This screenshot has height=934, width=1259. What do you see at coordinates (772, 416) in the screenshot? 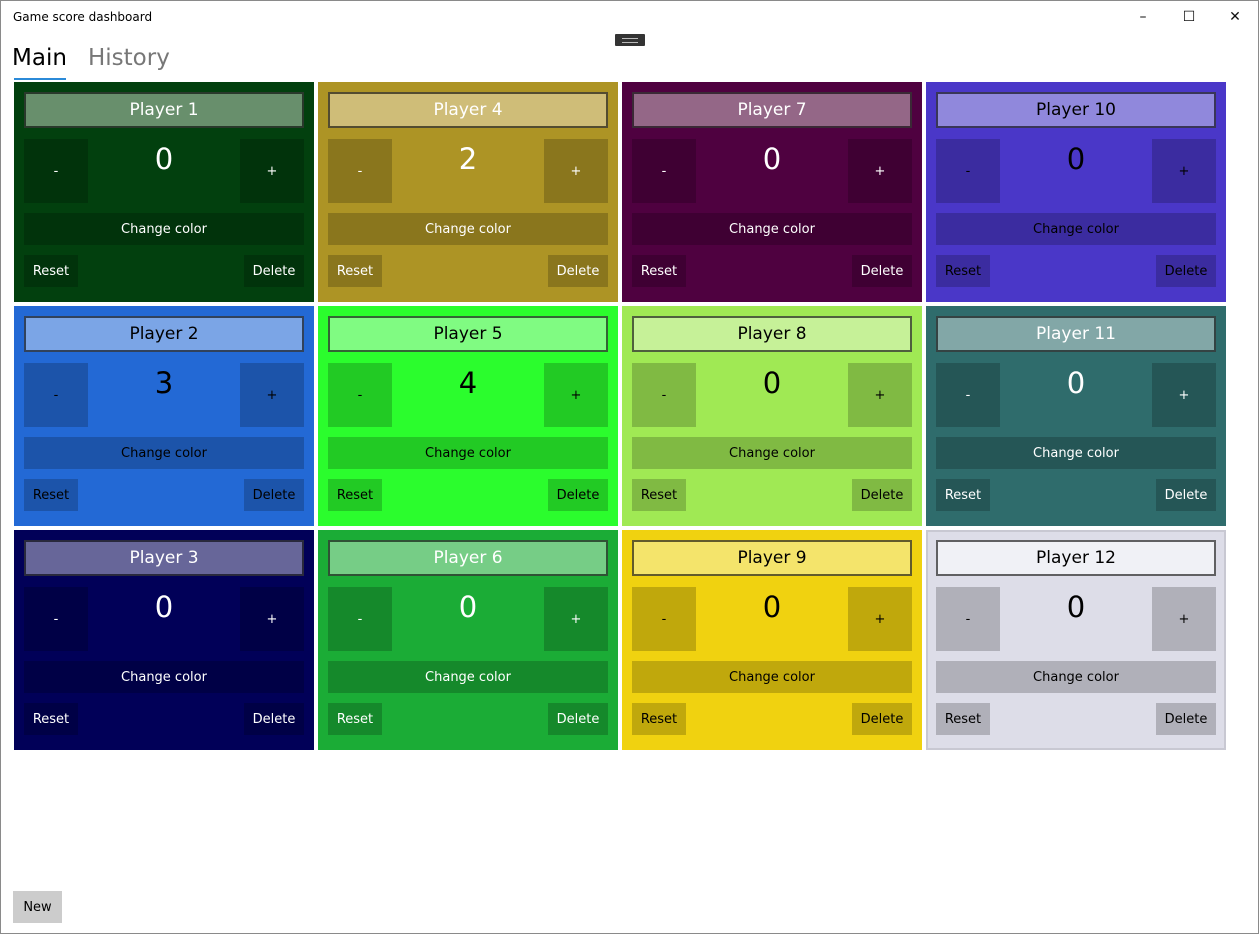
I see `player-card: Player 8 - 0 + Change color Reset Delete` at bounding box center [772, 416].